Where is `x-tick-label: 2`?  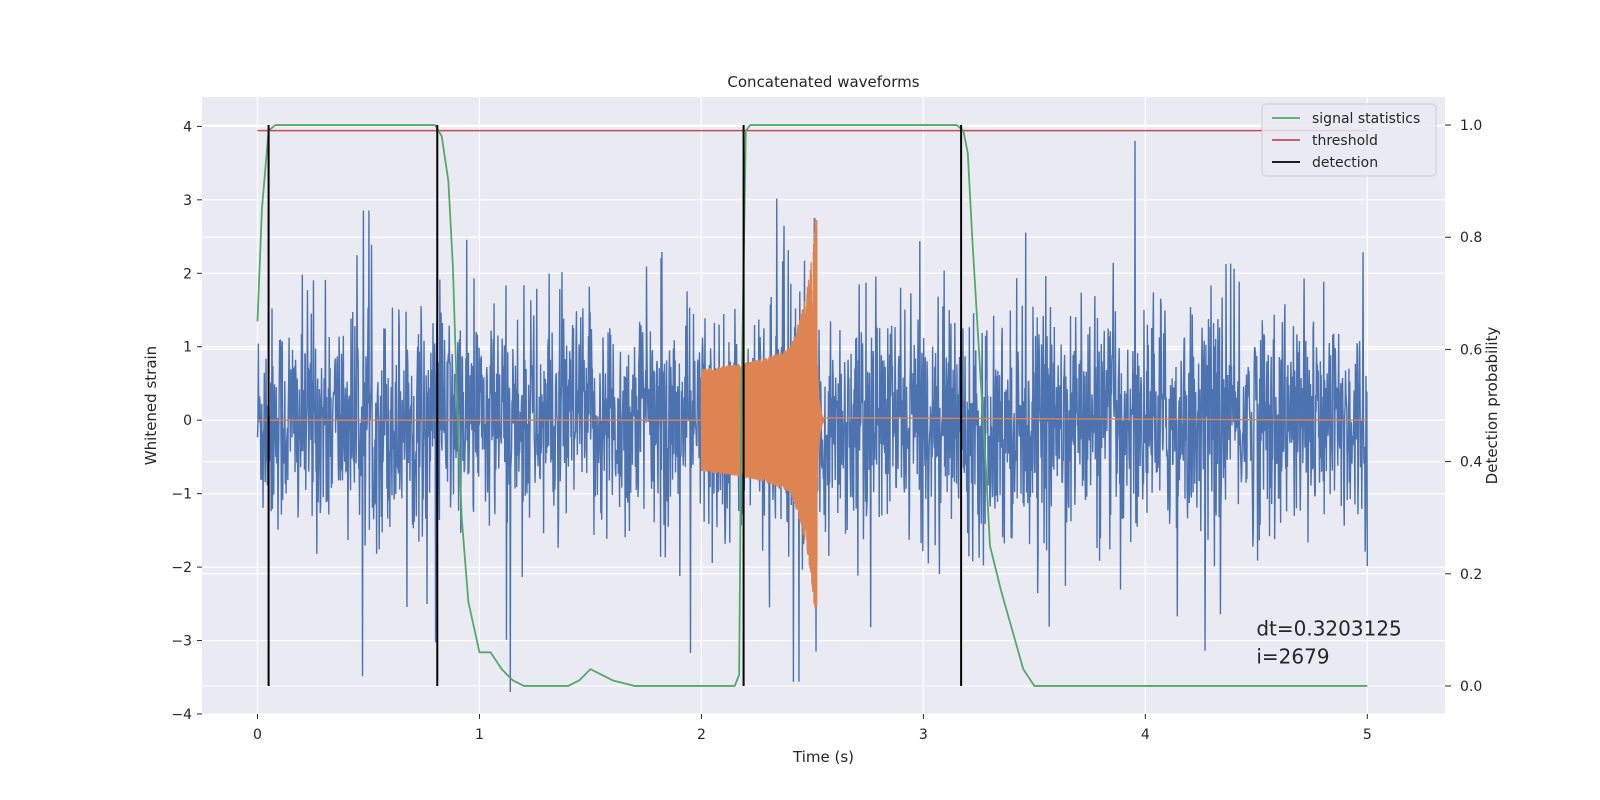 x-tick-label: 2 is located at coordinates (701, 735).